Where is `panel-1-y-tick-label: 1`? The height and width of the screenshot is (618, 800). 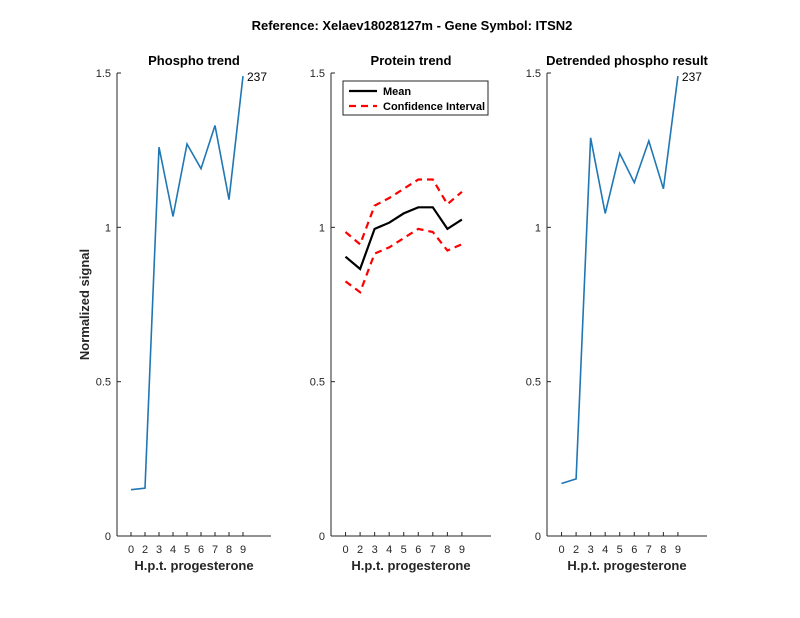 panel-1-y-tick-label: 1 is located at coordinates (108, 228).